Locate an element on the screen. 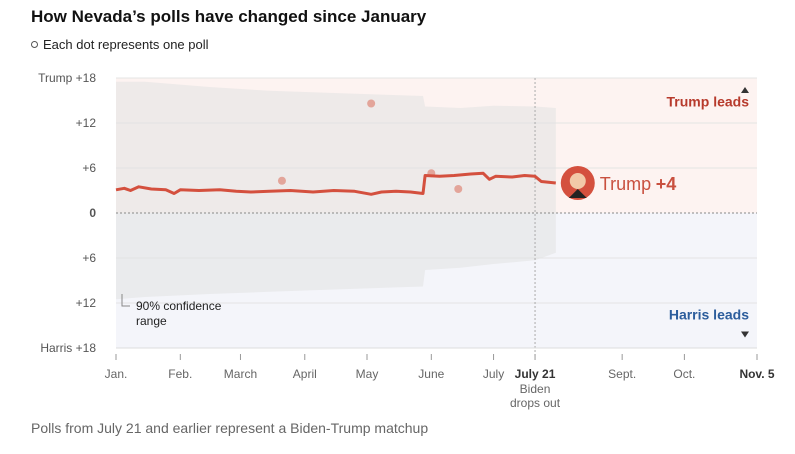 Image resolution: width=795 pixels, height=454 pixels. confidence-label: 90% confidence is located at coordinates (179, 306).